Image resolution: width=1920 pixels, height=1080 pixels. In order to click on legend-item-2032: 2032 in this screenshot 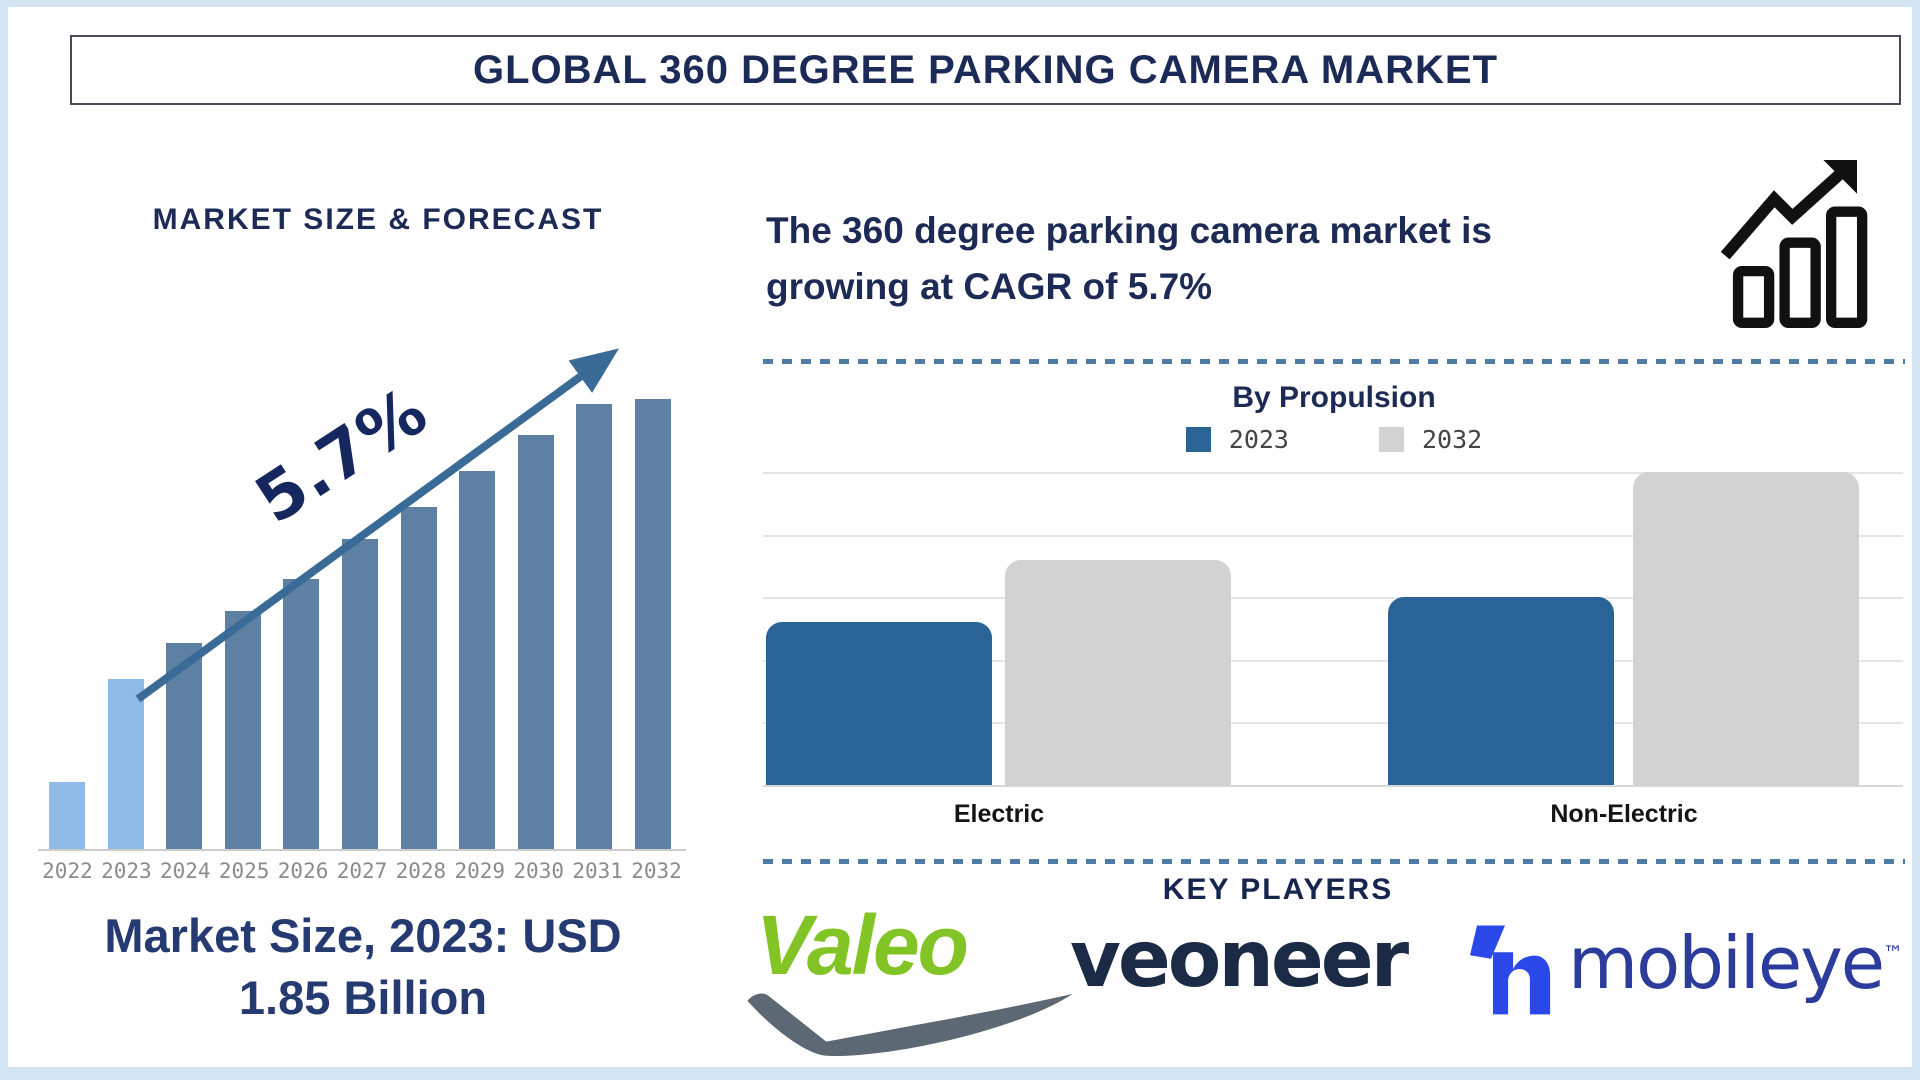, I will do `click(1430, 439)`.